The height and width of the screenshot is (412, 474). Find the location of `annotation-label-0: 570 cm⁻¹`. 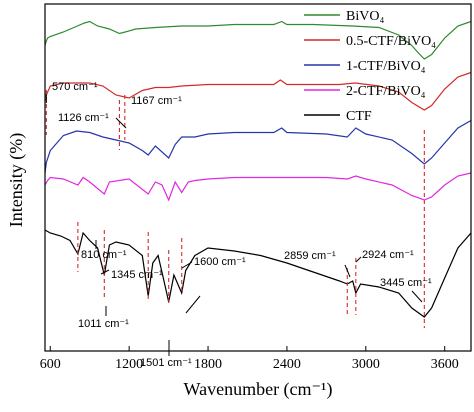

annotation-label-0: 570 cm⁻¹ is located at coordinates (75, 87).